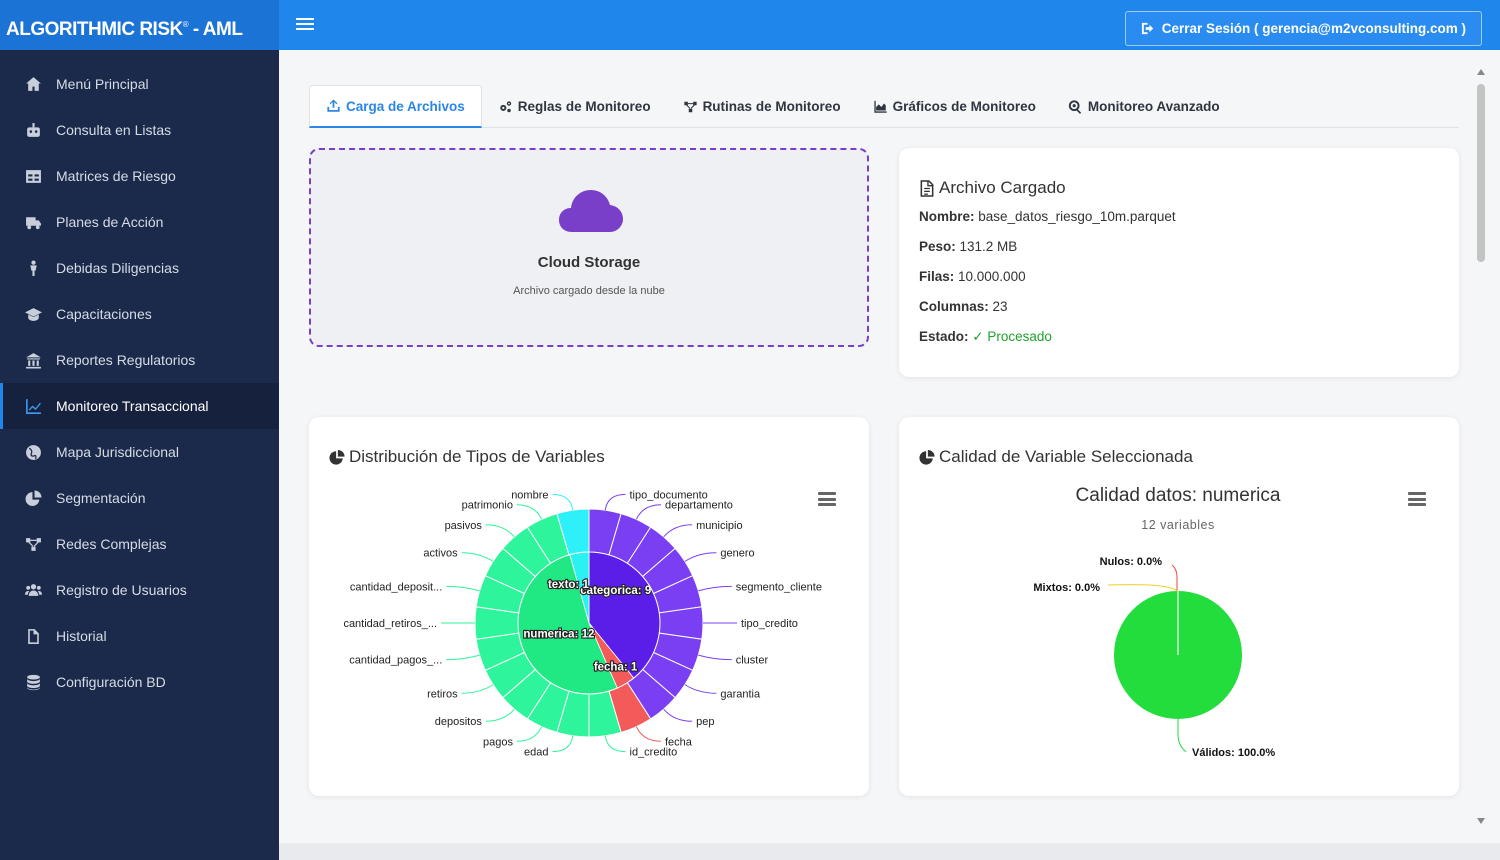  What do you see at coordinates (102, 84) in the screenshot?
I see `sidebar-item-label: Menú Principal` at bounding box center [102, 84].